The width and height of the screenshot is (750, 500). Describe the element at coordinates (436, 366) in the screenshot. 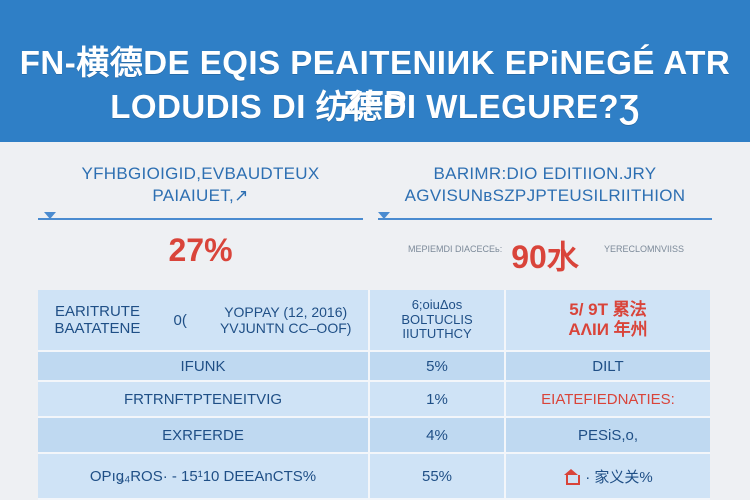

I see `row-value: 5%` at that location.